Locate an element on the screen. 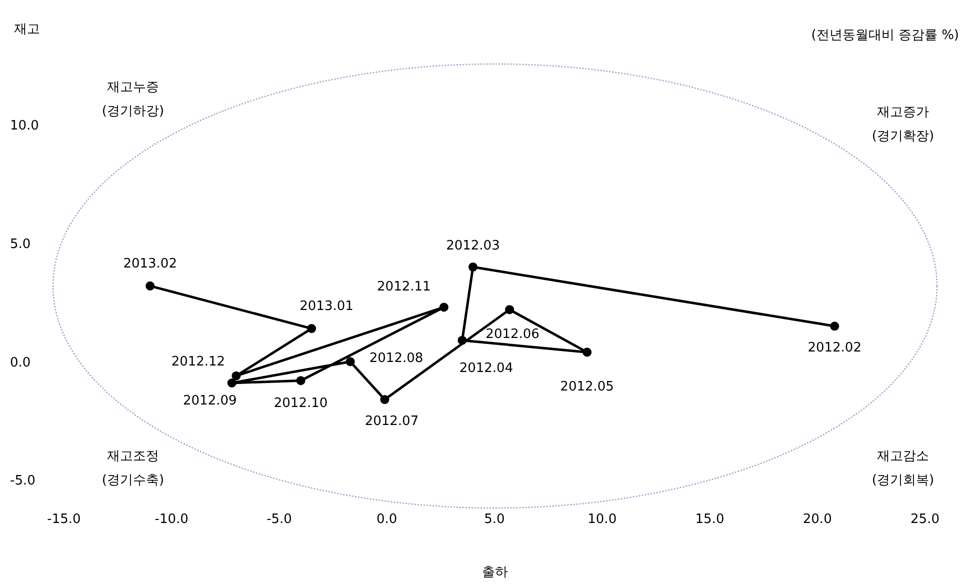  annotation: 2013.02 is located at coordinates (150, 264).